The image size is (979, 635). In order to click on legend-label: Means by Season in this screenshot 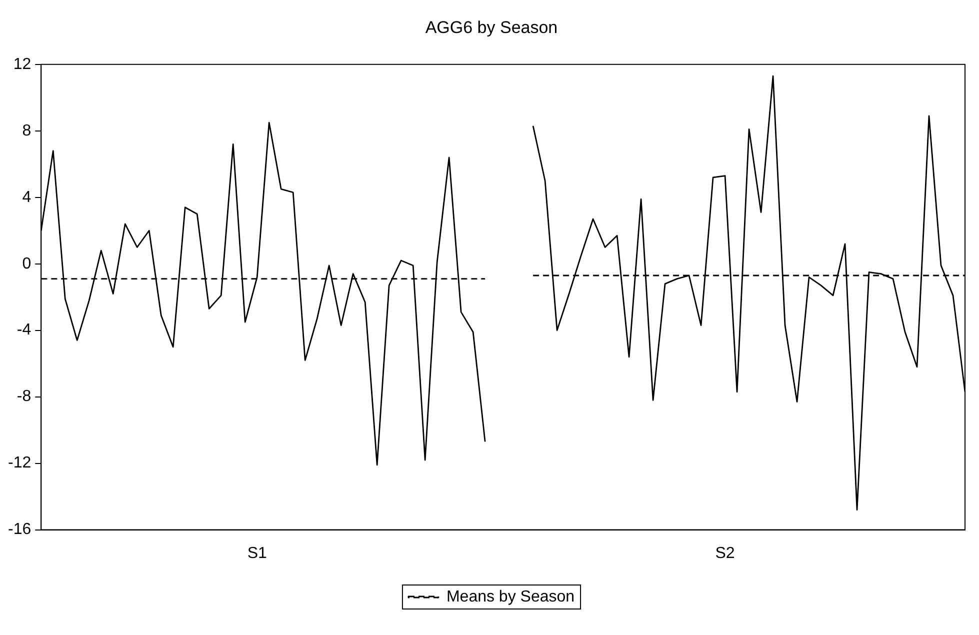, I will do `click(510, 597)`.